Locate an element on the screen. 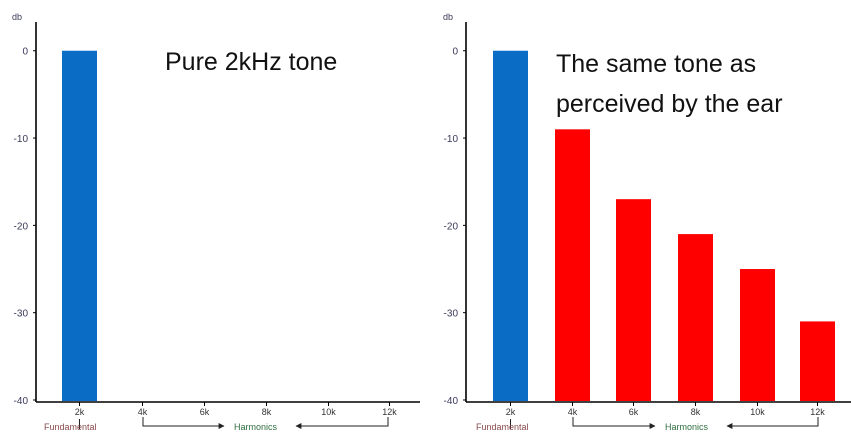  chart-title-line: Pure 2kHz tone is located at coordinates (251, 62).